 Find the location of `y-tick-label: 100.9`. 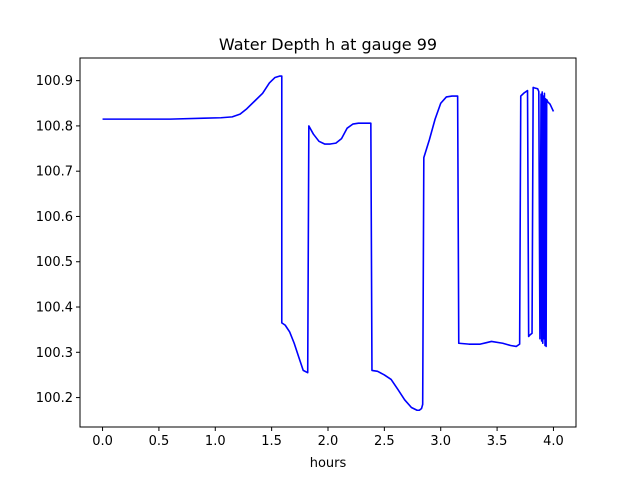

y-tick-label: 100.9 is located at coordinates (54, 81).